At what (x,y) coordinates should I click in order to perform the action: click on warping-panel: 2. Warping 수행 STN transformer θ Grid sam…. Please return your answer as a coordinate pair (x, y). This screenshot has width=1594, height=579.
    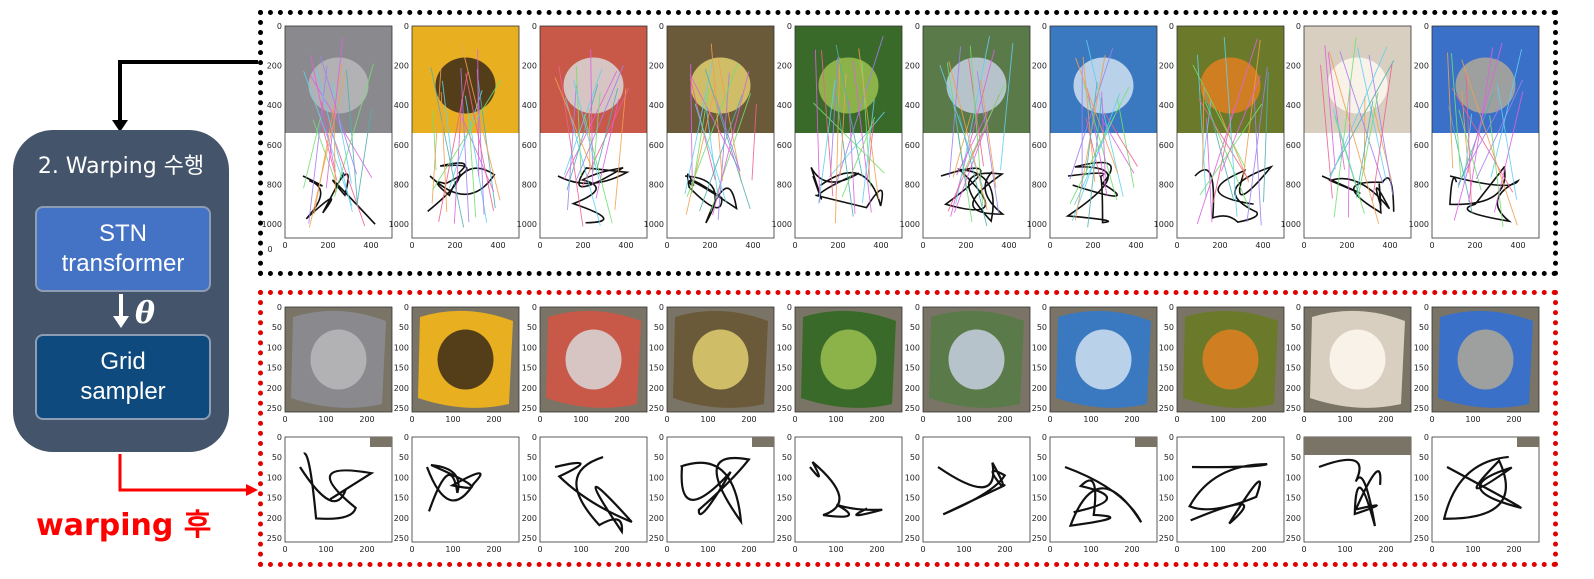
    Looking at the image, I should click on (121, 291).